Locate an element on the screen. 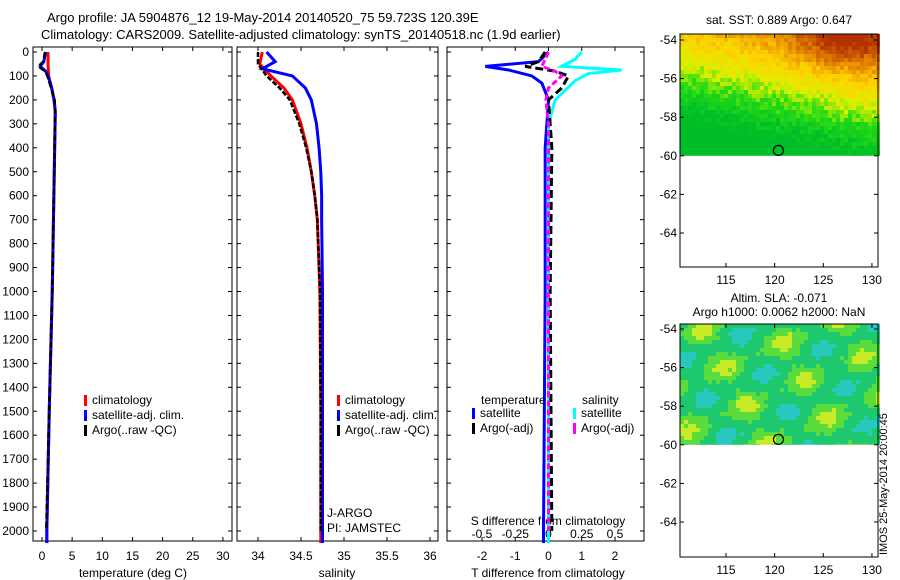 The height and width of the screenshot is (580, 900). lat-tick-label: -62 is located at coordinates (669, 483).